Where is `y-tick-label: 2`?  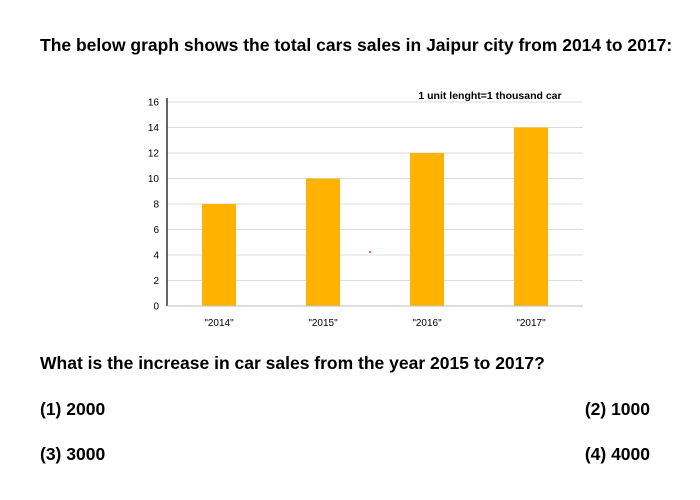
y-tick-label: 2 is located at coordinates (156, 281).